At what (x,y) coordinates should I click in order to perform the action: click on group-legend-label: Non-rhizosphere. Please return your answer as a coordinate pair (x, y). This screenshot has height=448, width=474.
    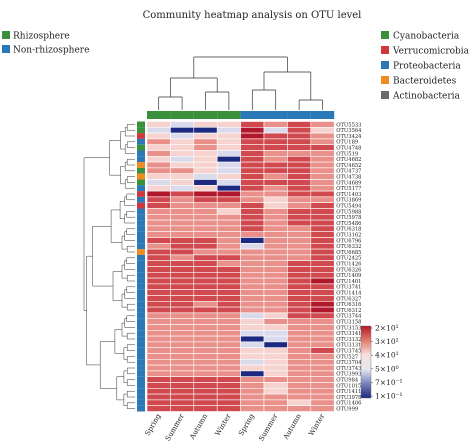
    Looking at the image, I should click on (51, 51).